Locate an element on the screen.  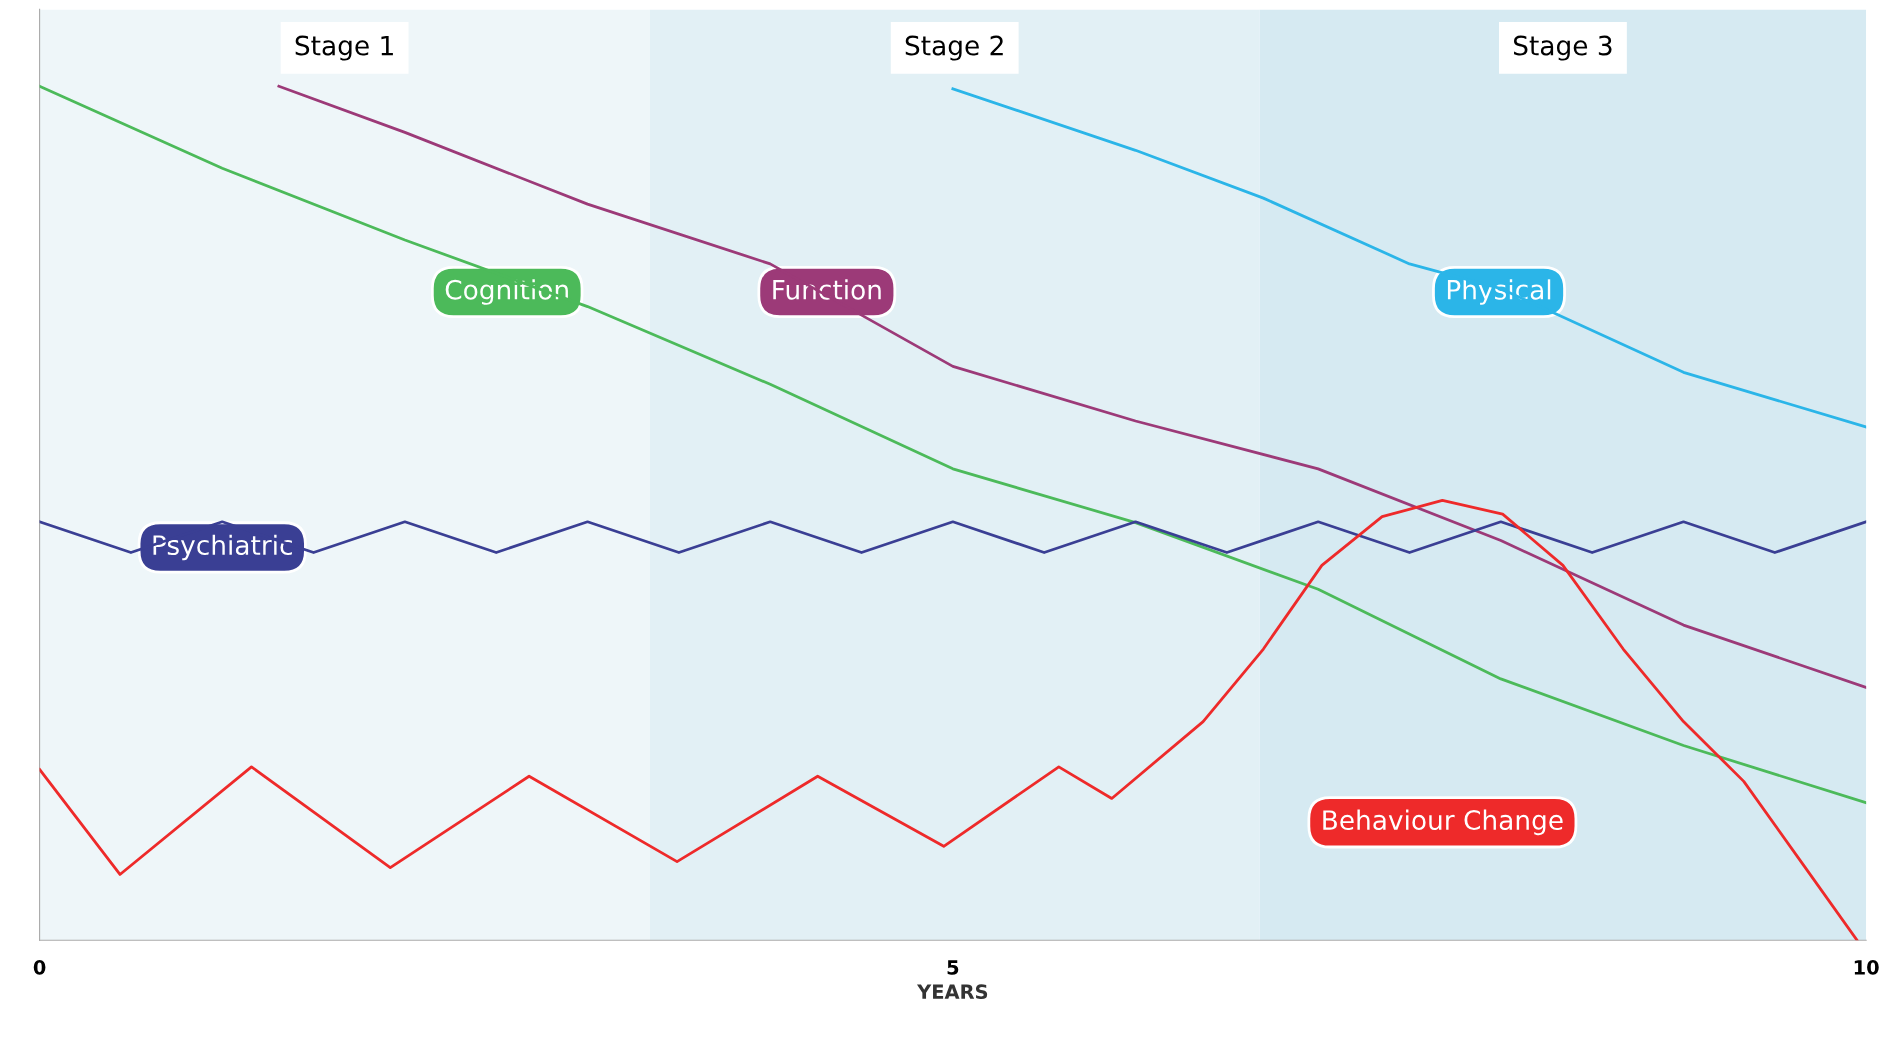
band-label: Stage 2 is located at coordinates (954, 48).